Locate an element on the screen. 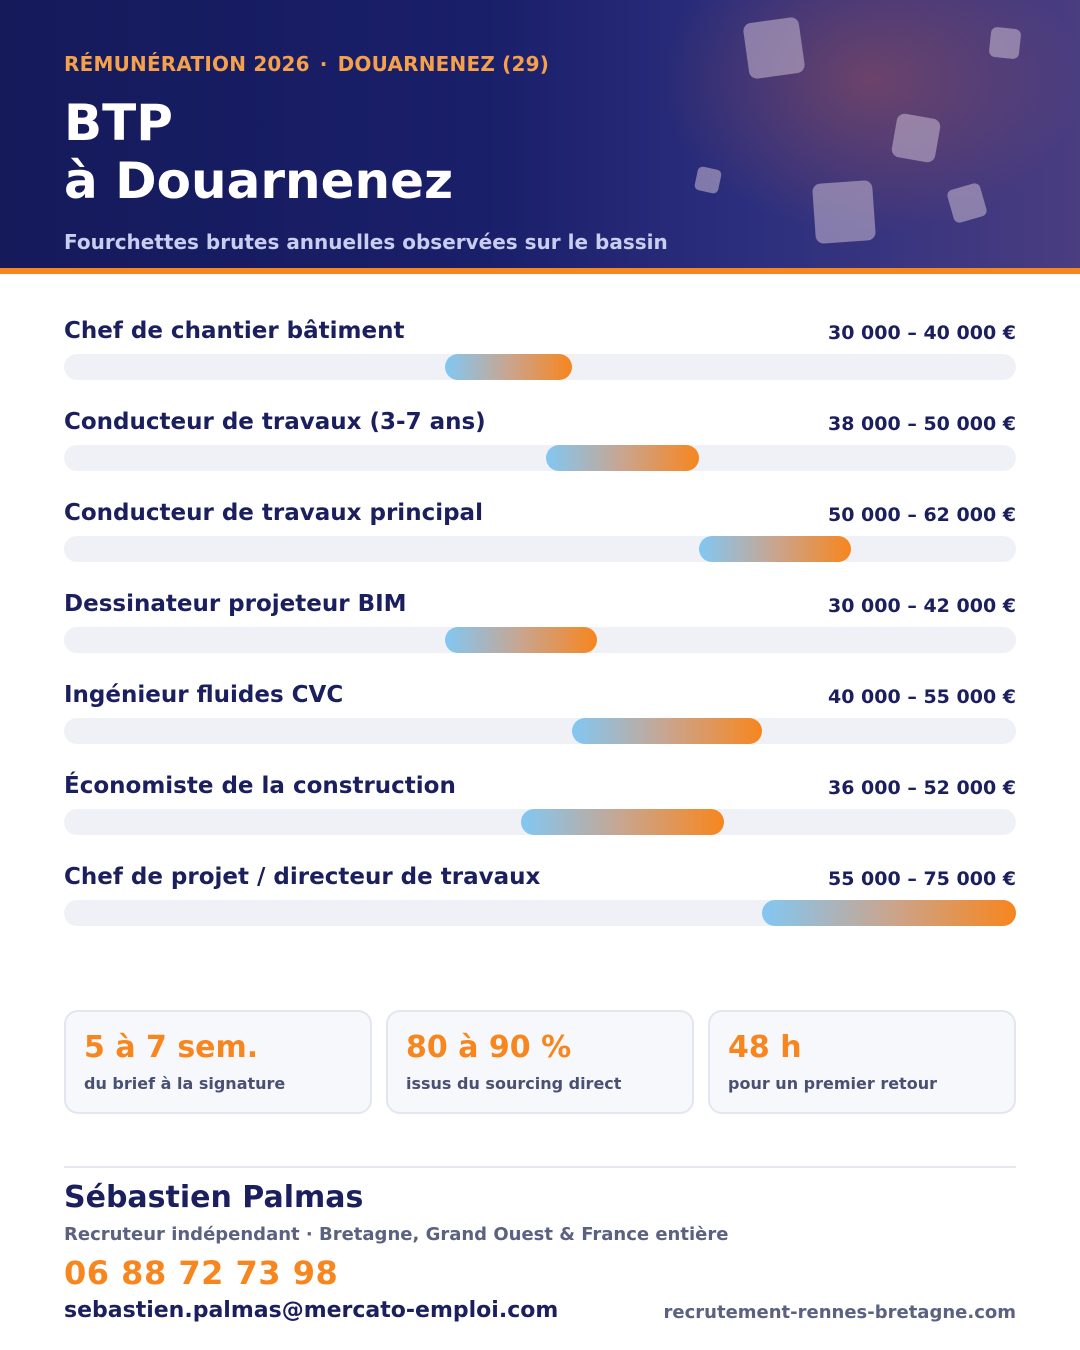 The height and width of the screenshot is (1350, 1080). eyebrow: RÉMUNÉRATION 2026 · DOUARNENEZ (29) is located at coordinates (306, 64).